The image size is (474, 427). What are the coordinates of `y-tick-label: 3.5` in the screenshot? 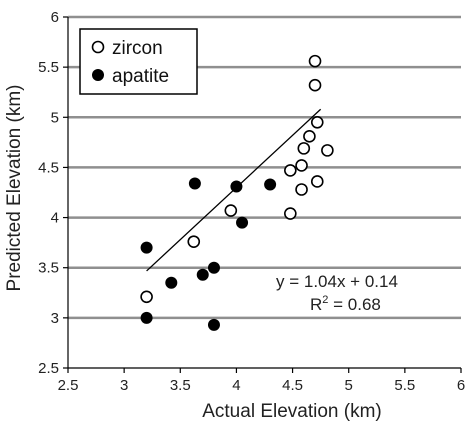 It's located at (48, 268).